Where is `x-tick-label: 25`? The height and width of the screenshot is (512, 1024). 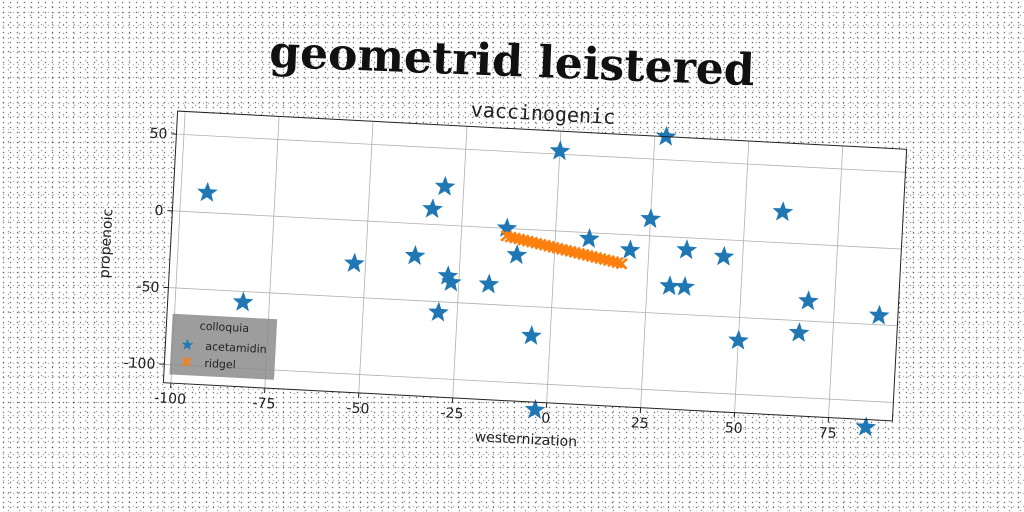
x-tick-label: 25 is located at coordinates (639, 423).